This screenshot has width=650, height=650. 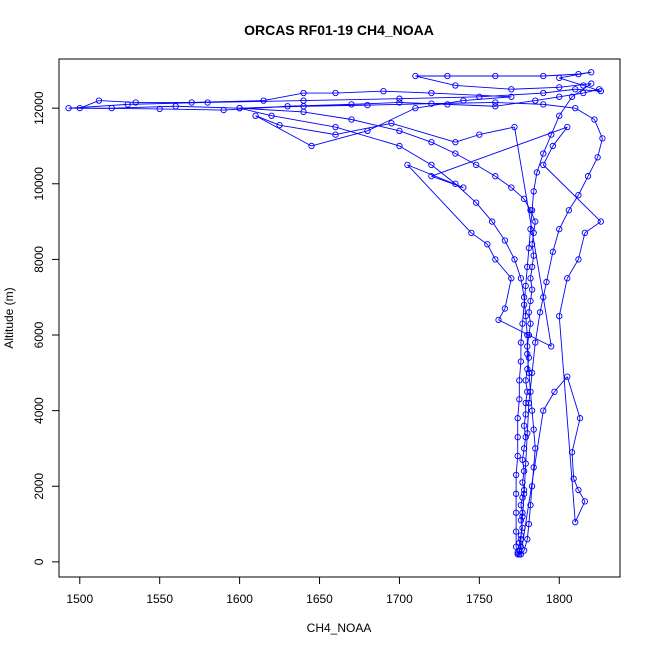 What do you see at coordinates (39, 410) in the screenshot?
I see `y-tick-label: 4000` at bounding box center [39, 410].